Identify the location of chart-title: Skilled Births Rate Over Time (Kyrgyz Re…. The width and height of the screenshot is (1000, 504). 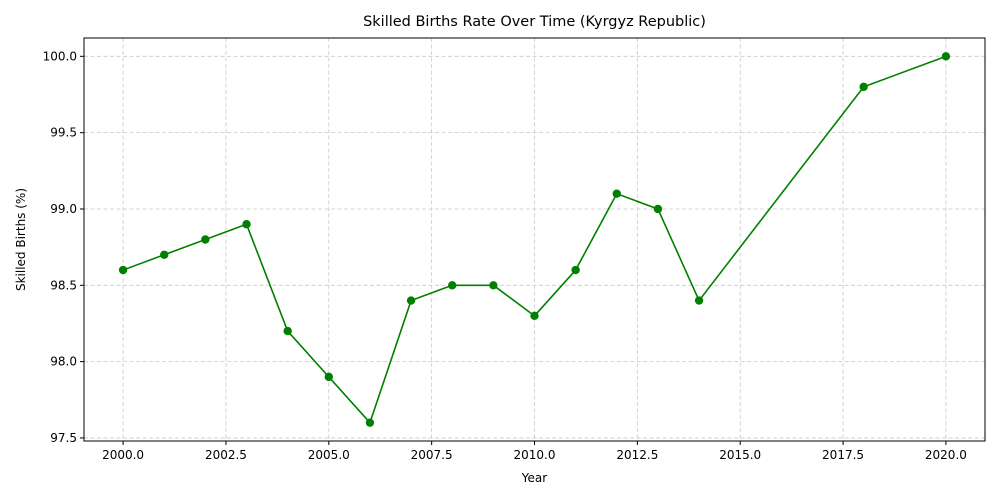
(534, 22).